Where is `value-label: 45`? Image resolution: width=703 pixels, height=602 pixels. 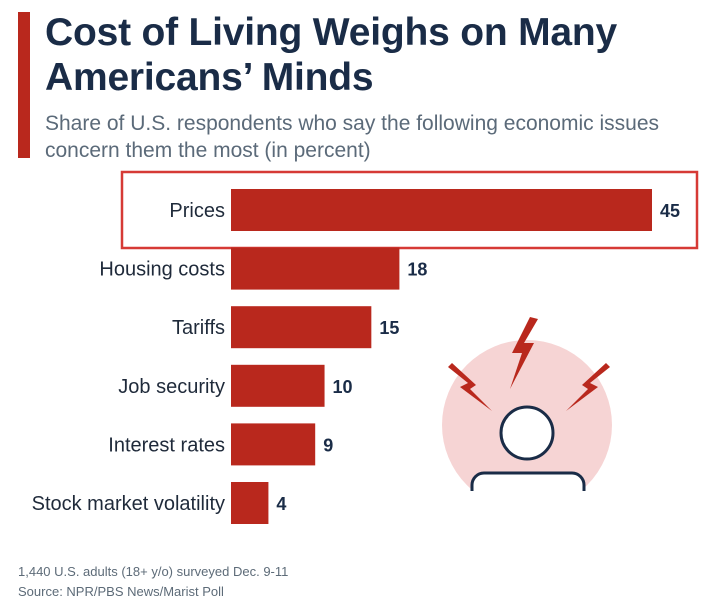
value-label: 45 is located at coordinates (670, 211).